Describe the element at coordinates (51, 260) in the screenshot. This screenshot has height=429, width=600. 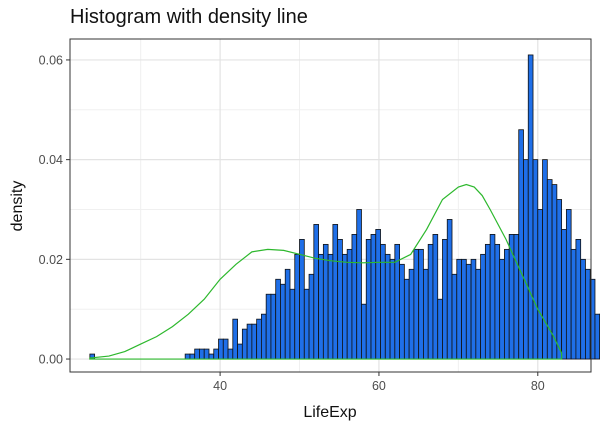
I see `y-tick-label: 0.02` at that location.